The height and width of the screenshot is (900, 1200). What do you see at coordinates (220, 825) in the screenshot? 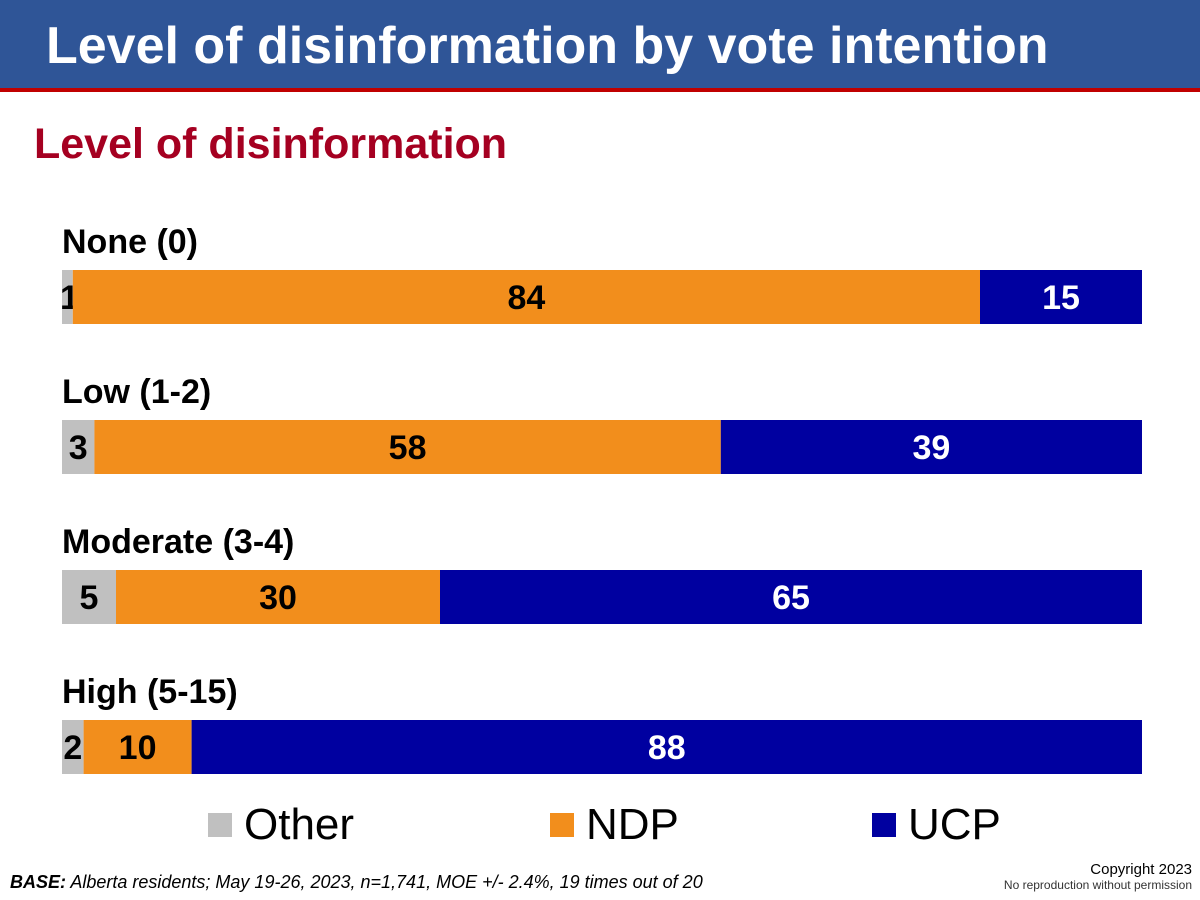
I see `legend-swatch-other` at bounding box center [220, 825].